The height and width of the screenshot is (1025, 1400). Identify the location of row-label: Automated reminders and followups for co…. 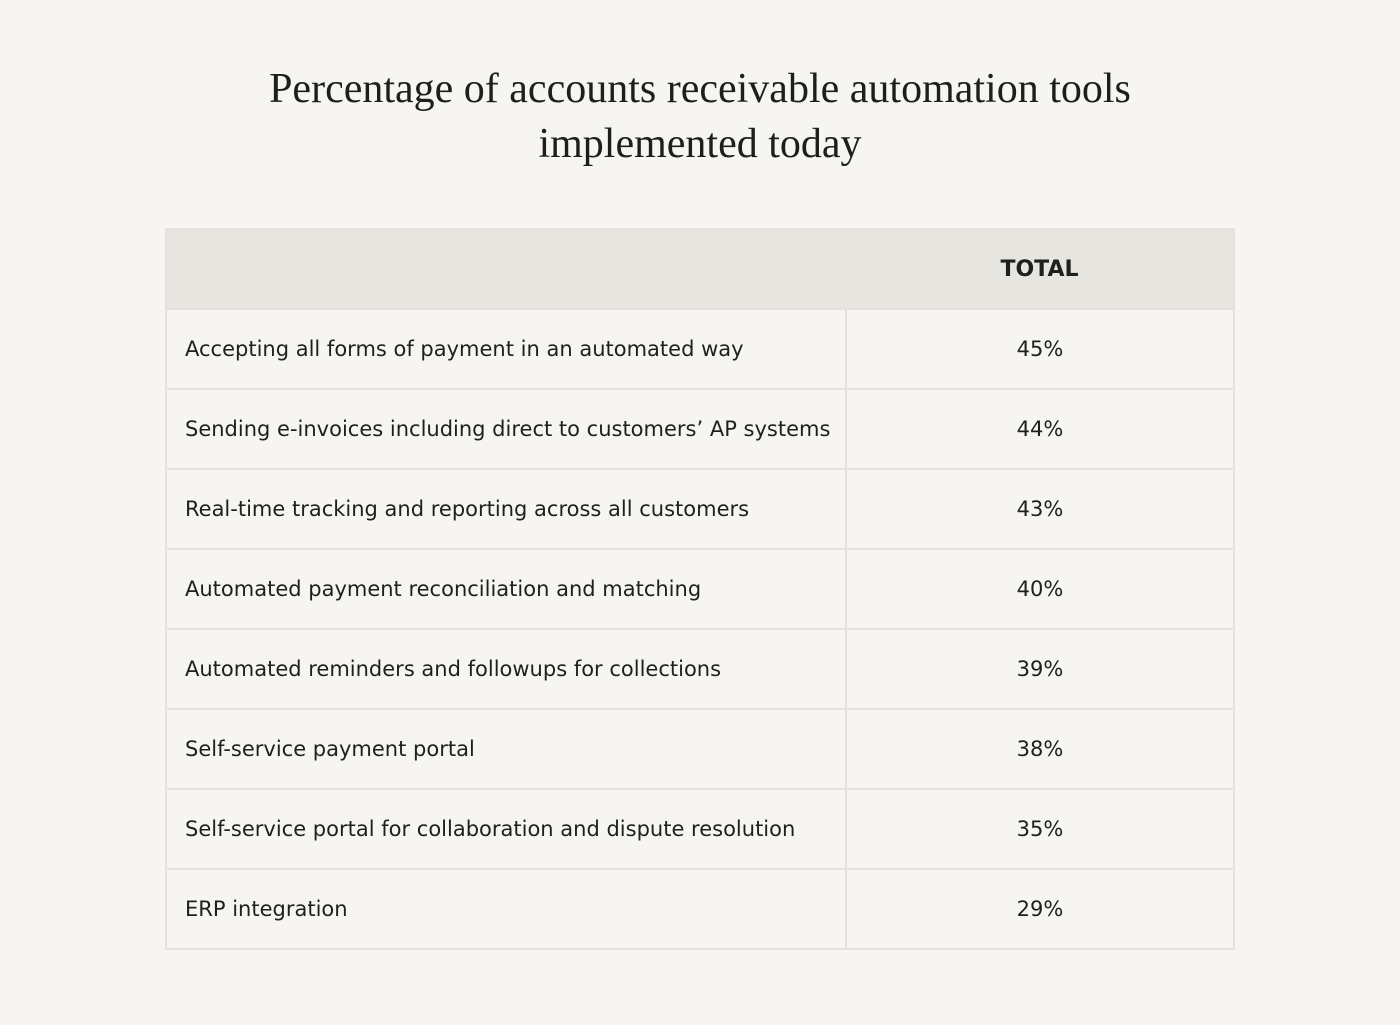
(506, 669).